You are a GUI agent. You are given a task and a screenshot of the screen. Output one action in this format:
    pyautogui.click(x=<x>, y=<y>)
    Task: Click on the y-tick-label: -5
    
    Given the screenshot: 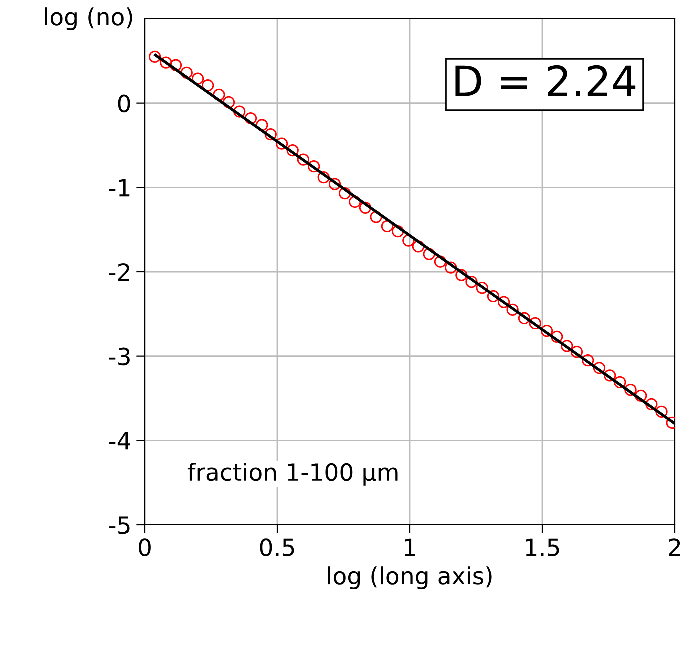 What is the action you would take?
    pyautogui.click(x=119, y=525)
    